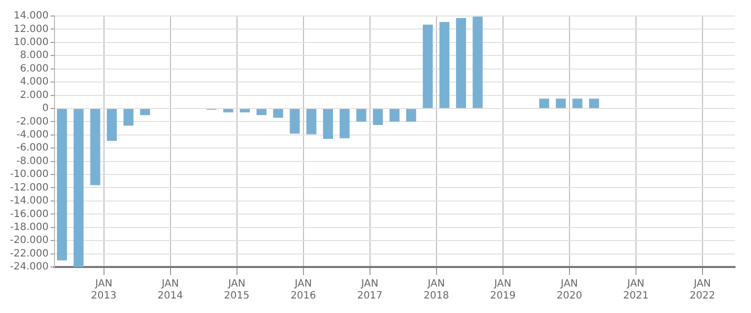  Describe the element at coordinates (45, 108) in the screenshot. I see `y-tick-label: 0` at that location.